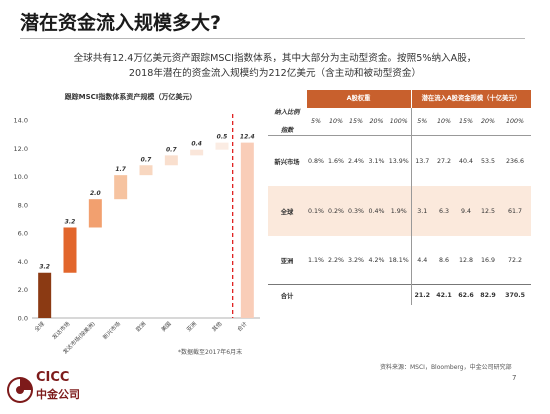  Describe the element at coordinates (287, 294) in the screenshot. I see `total-label: 合计` at that location.